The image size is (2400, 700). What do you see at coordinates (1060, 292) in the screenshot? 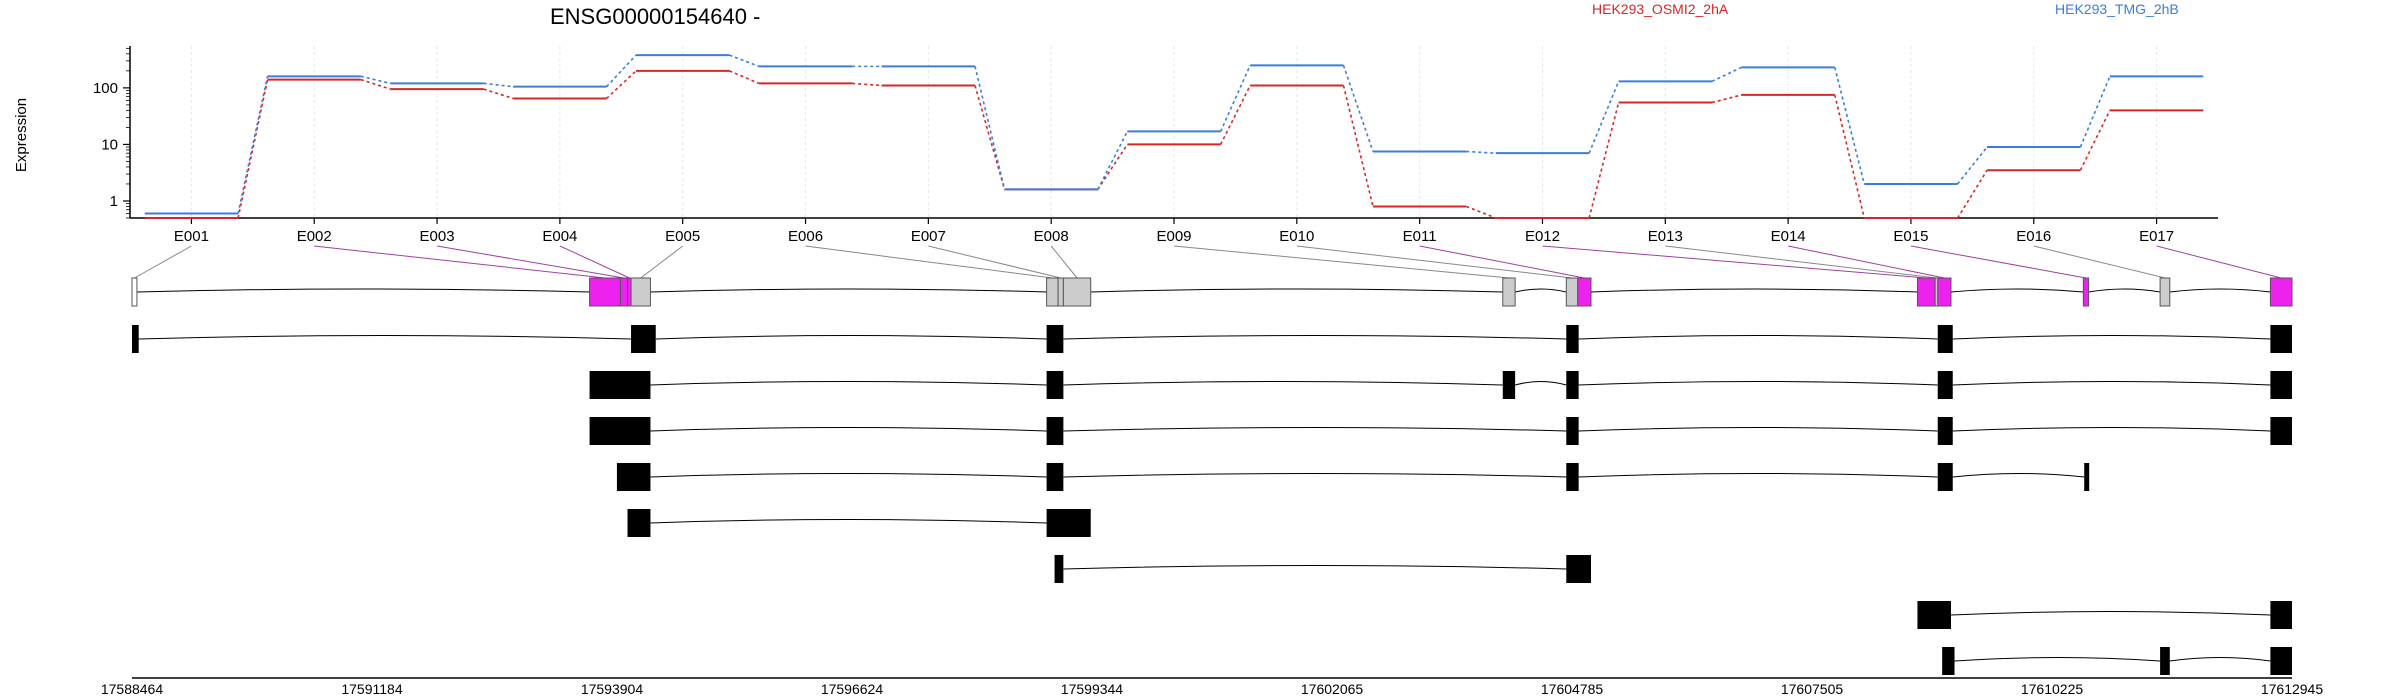
I see `exon-e007` at bounding box center [1060, 292].